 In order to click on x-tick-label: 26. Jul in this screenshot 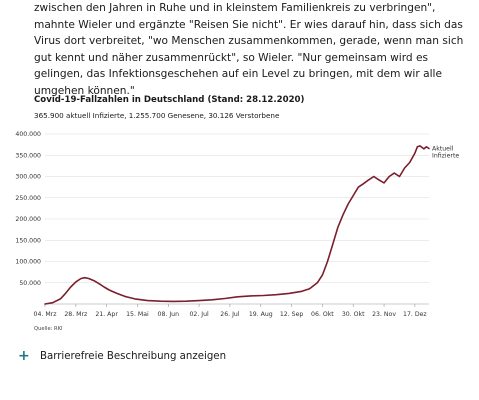, I will do `click(230, 314)`.